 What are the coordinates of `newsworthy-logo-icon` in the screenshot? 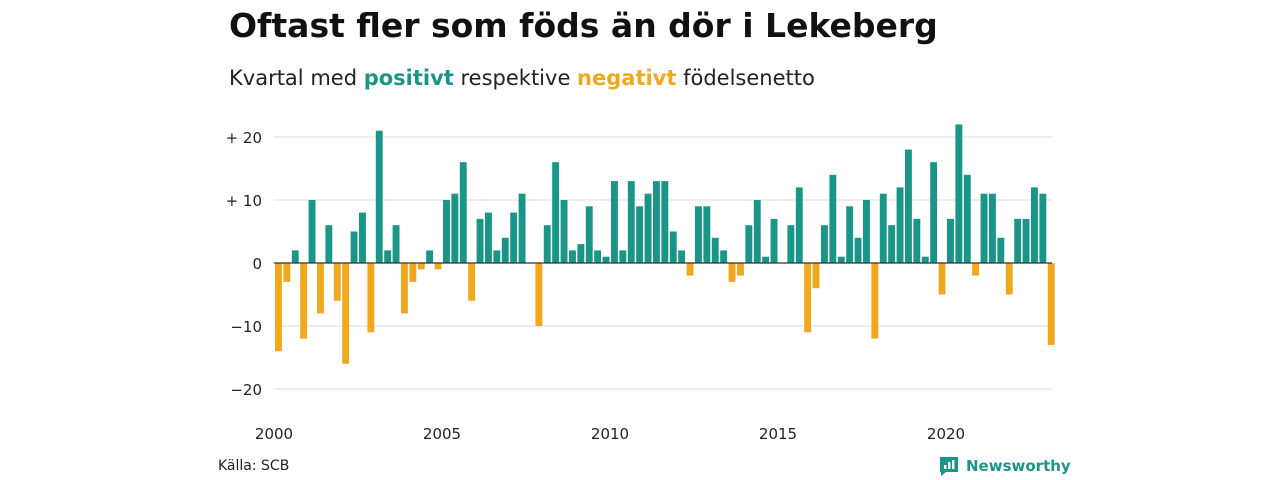 It's located at (949, 466).